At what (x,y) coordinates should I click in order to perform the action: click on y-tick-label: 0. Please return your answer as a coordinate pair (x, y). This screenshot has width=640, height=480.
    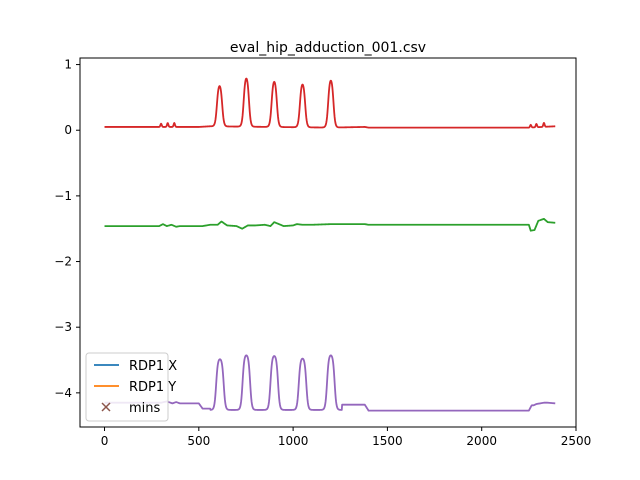
    Looking at the image, I should click on (68, 130).